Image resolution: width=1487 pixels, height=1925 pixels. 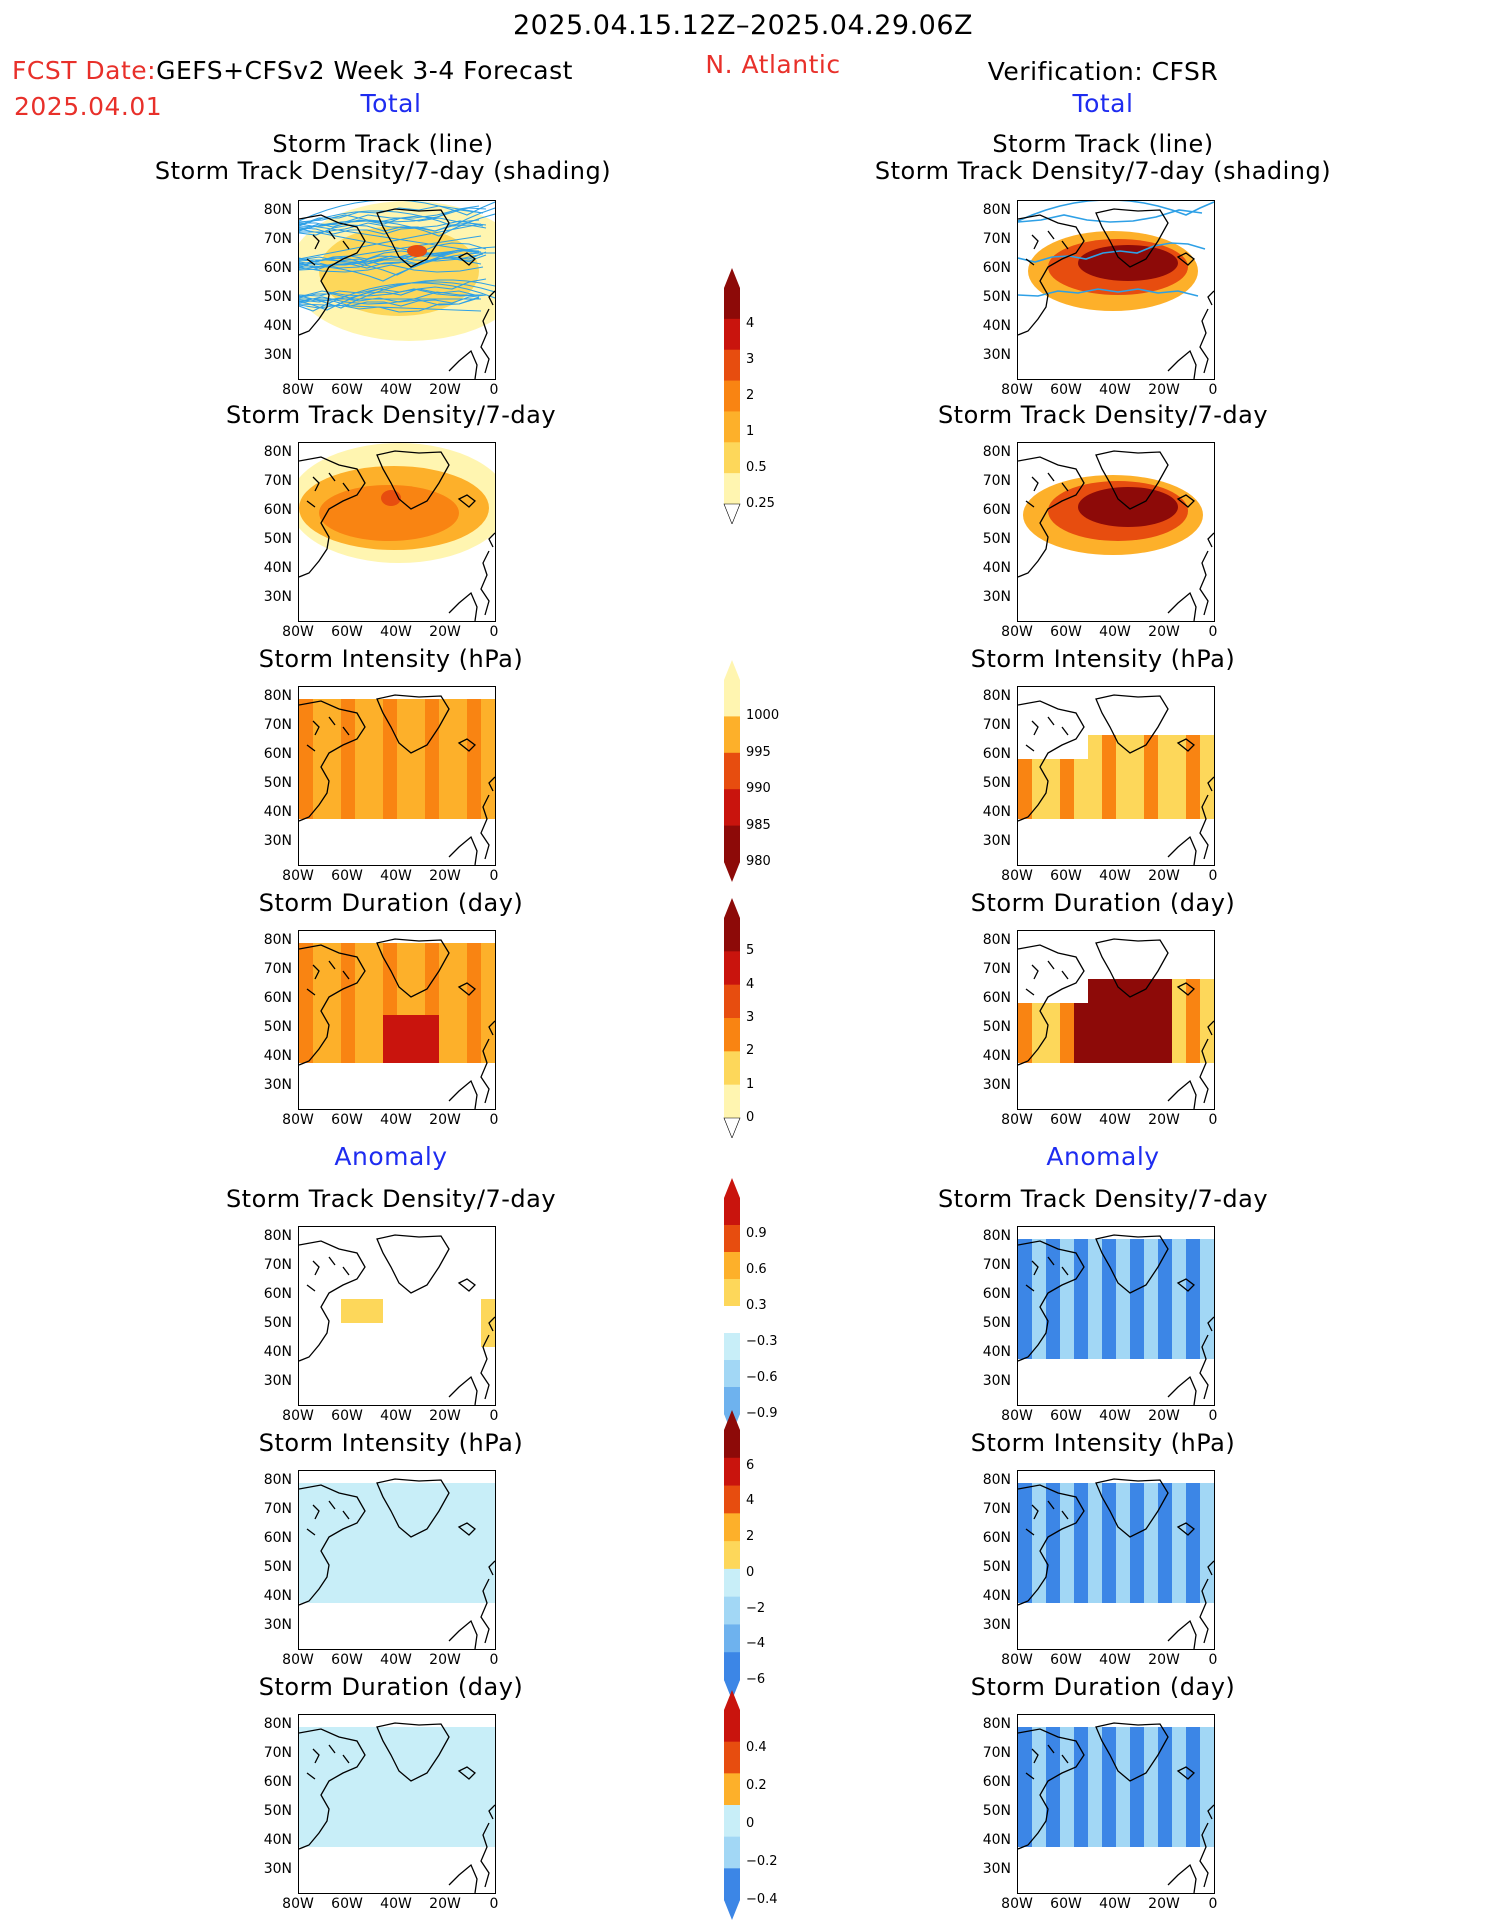 What do you see at coordinates (397, 1563) in the screenshot?
I see `left-anom-intensity-field` at bounding box center [397, 1563].